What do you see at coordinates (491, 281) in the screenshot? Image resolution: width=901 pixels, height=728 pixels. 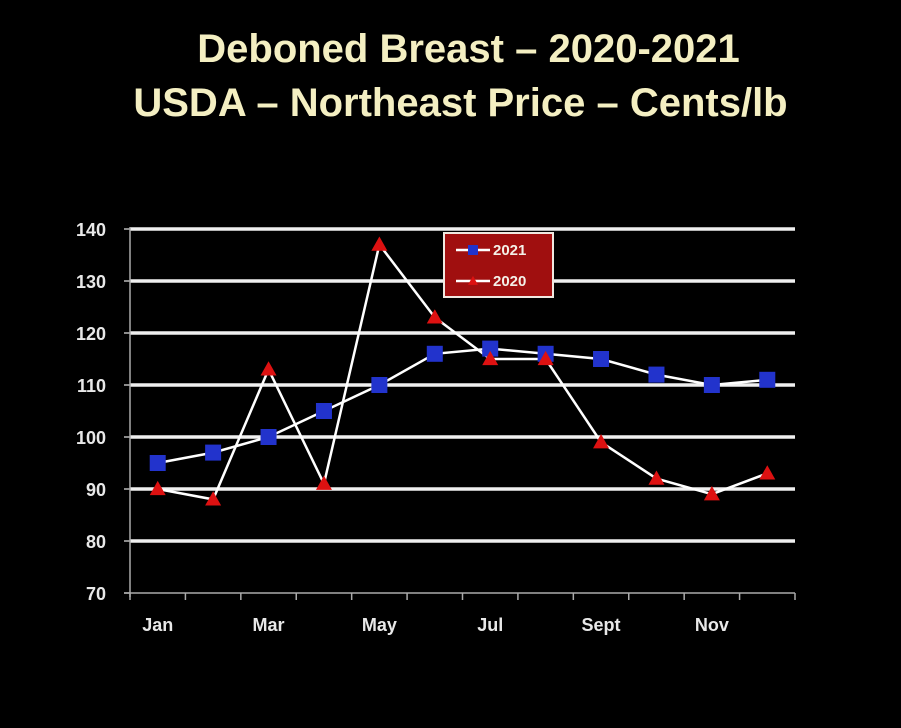 I see `legend-item-2020: 2020` at bounding box center [491, 281].